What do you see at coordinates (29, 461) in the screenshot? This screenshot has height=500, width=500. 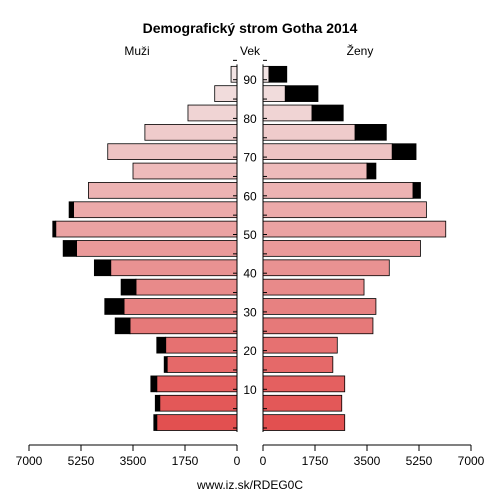 I see `x-tick-label-left-7000: 7000` at bounding box center [29, 461].